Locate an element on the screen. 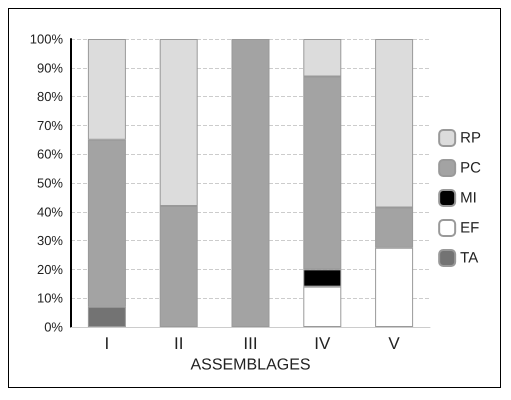 The width and height of the screenshot is (511, 400). y-tick-label: 90% is located at coordinates (50, 68).